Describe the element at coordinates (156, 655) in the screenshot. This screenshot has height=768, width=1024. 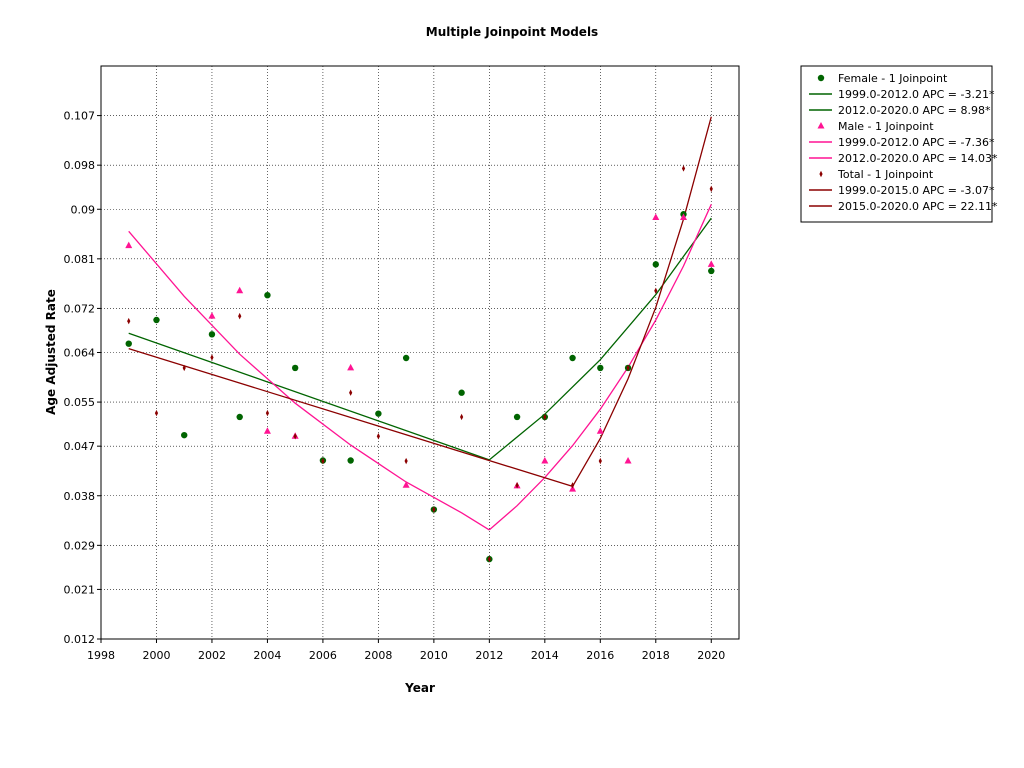
I see `x-tick-label: 2000` at that location.